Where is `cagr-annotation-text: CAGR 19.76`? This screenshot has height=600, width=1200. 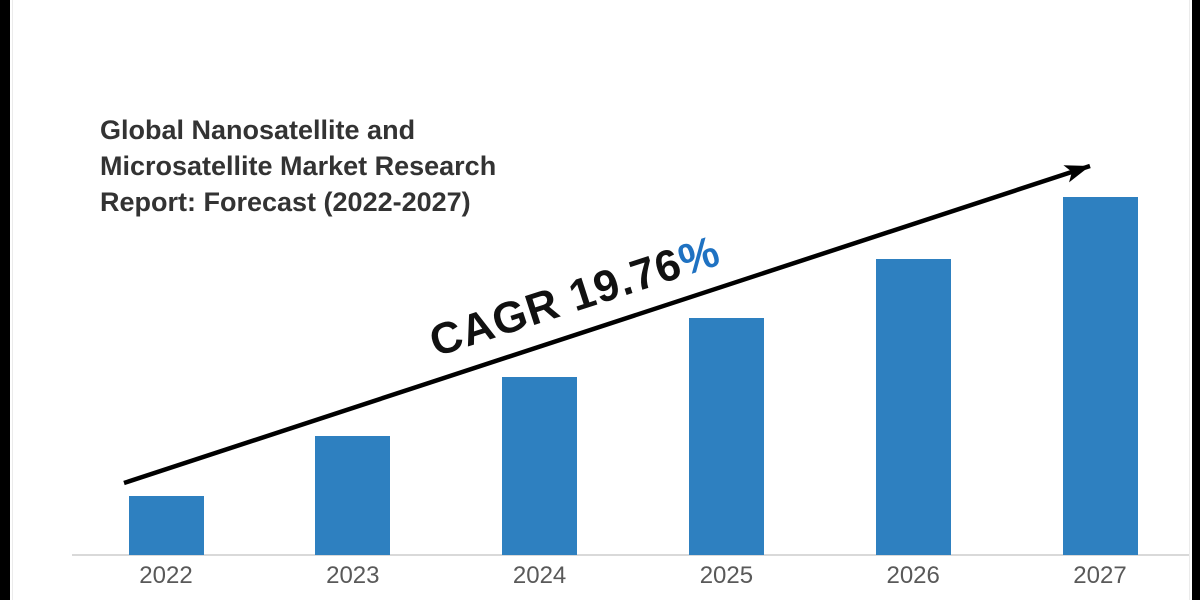 cagr-annotation-text: CAGR 19.76 is located at coordinates (555, 302).